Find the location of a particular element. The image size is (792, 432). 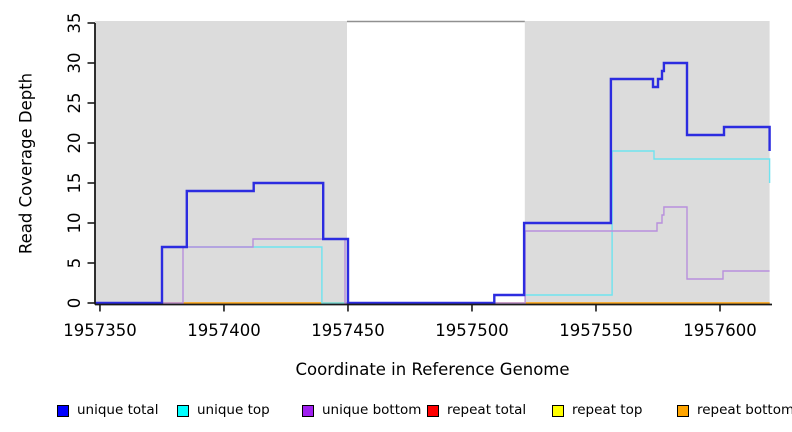

y-tick-label: 5 is located at coordinates (74, 263).